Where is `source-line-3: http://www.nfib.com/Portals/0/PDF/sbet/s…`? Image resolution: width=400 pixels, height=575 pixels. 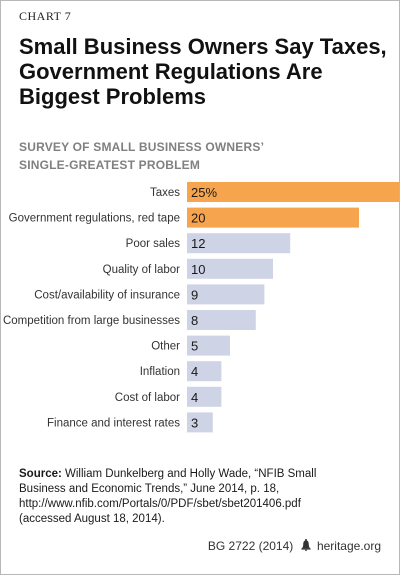 source-line-3: http://www.nfib.com/Portals/0/PDF/sbet/s… is located at coordinates (160, 504).